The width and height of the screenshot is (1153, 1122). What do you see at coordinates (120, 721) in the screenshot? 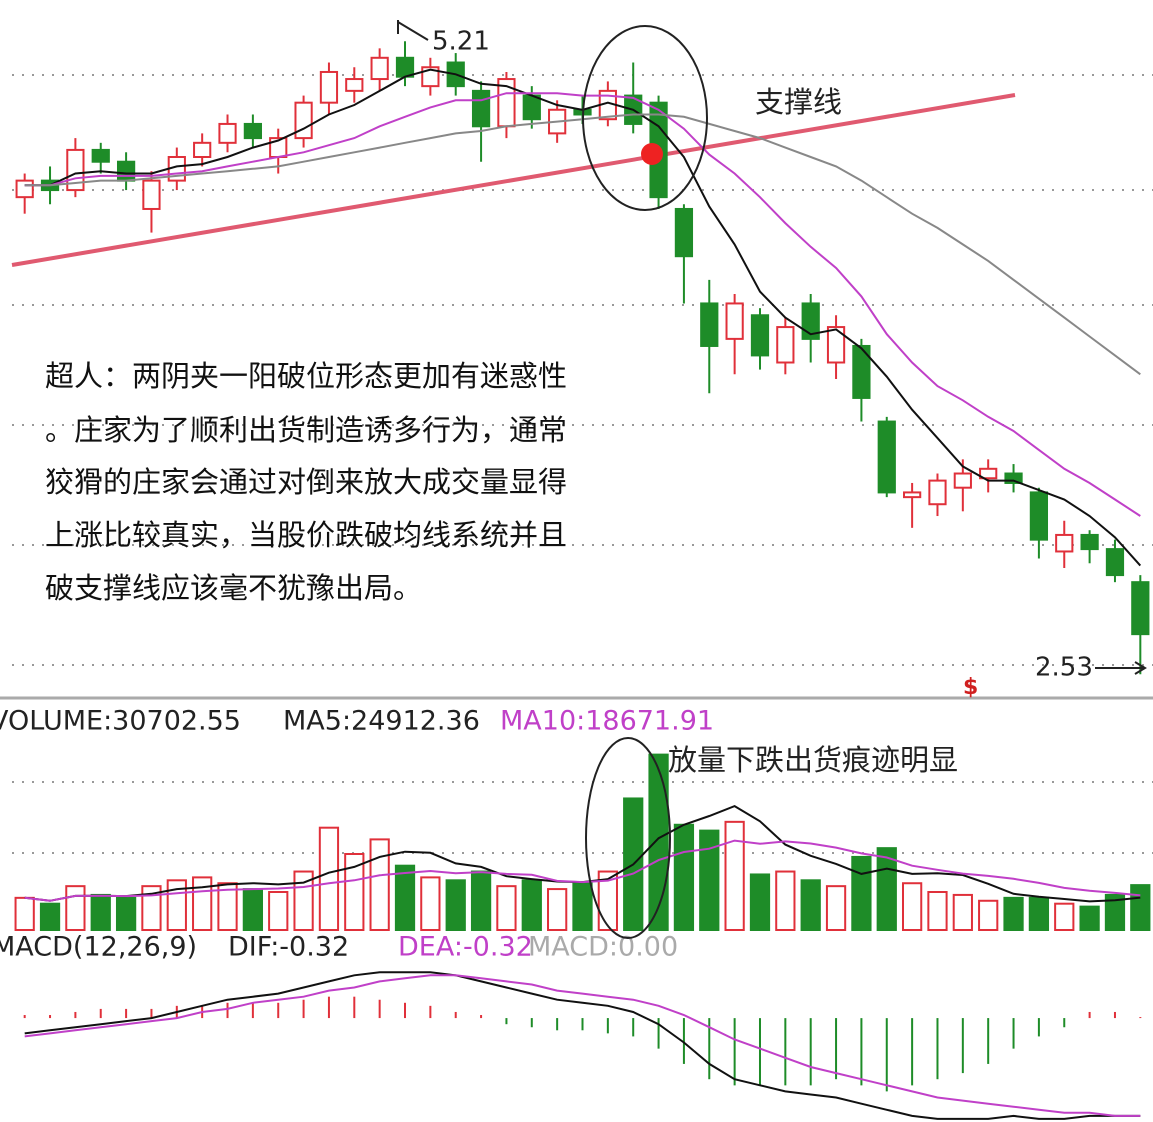
I see `panel-header: VOLUME:30702.55` at bounding box center [120, 721].